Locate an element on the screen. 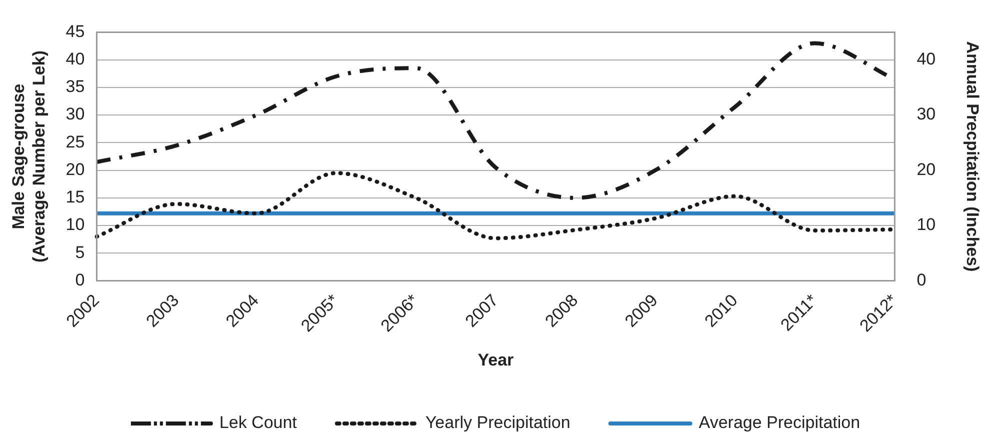 The width and height of the screenshot is (991, 442). x-axis-title: Year is located at coordinates (496, 360).